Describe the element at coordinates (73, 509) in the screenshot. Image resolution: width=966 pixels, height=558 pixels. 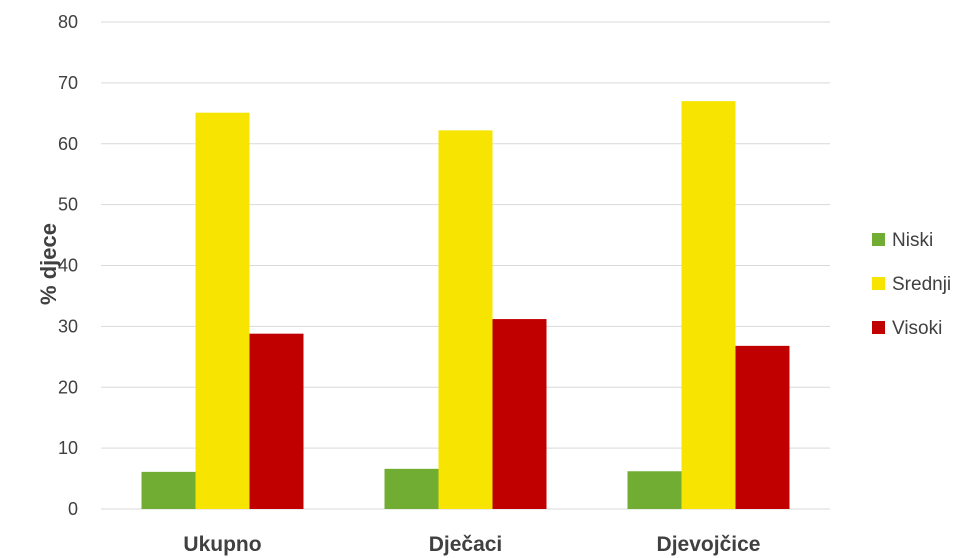
I see `y-tick-label: 0` at that location.